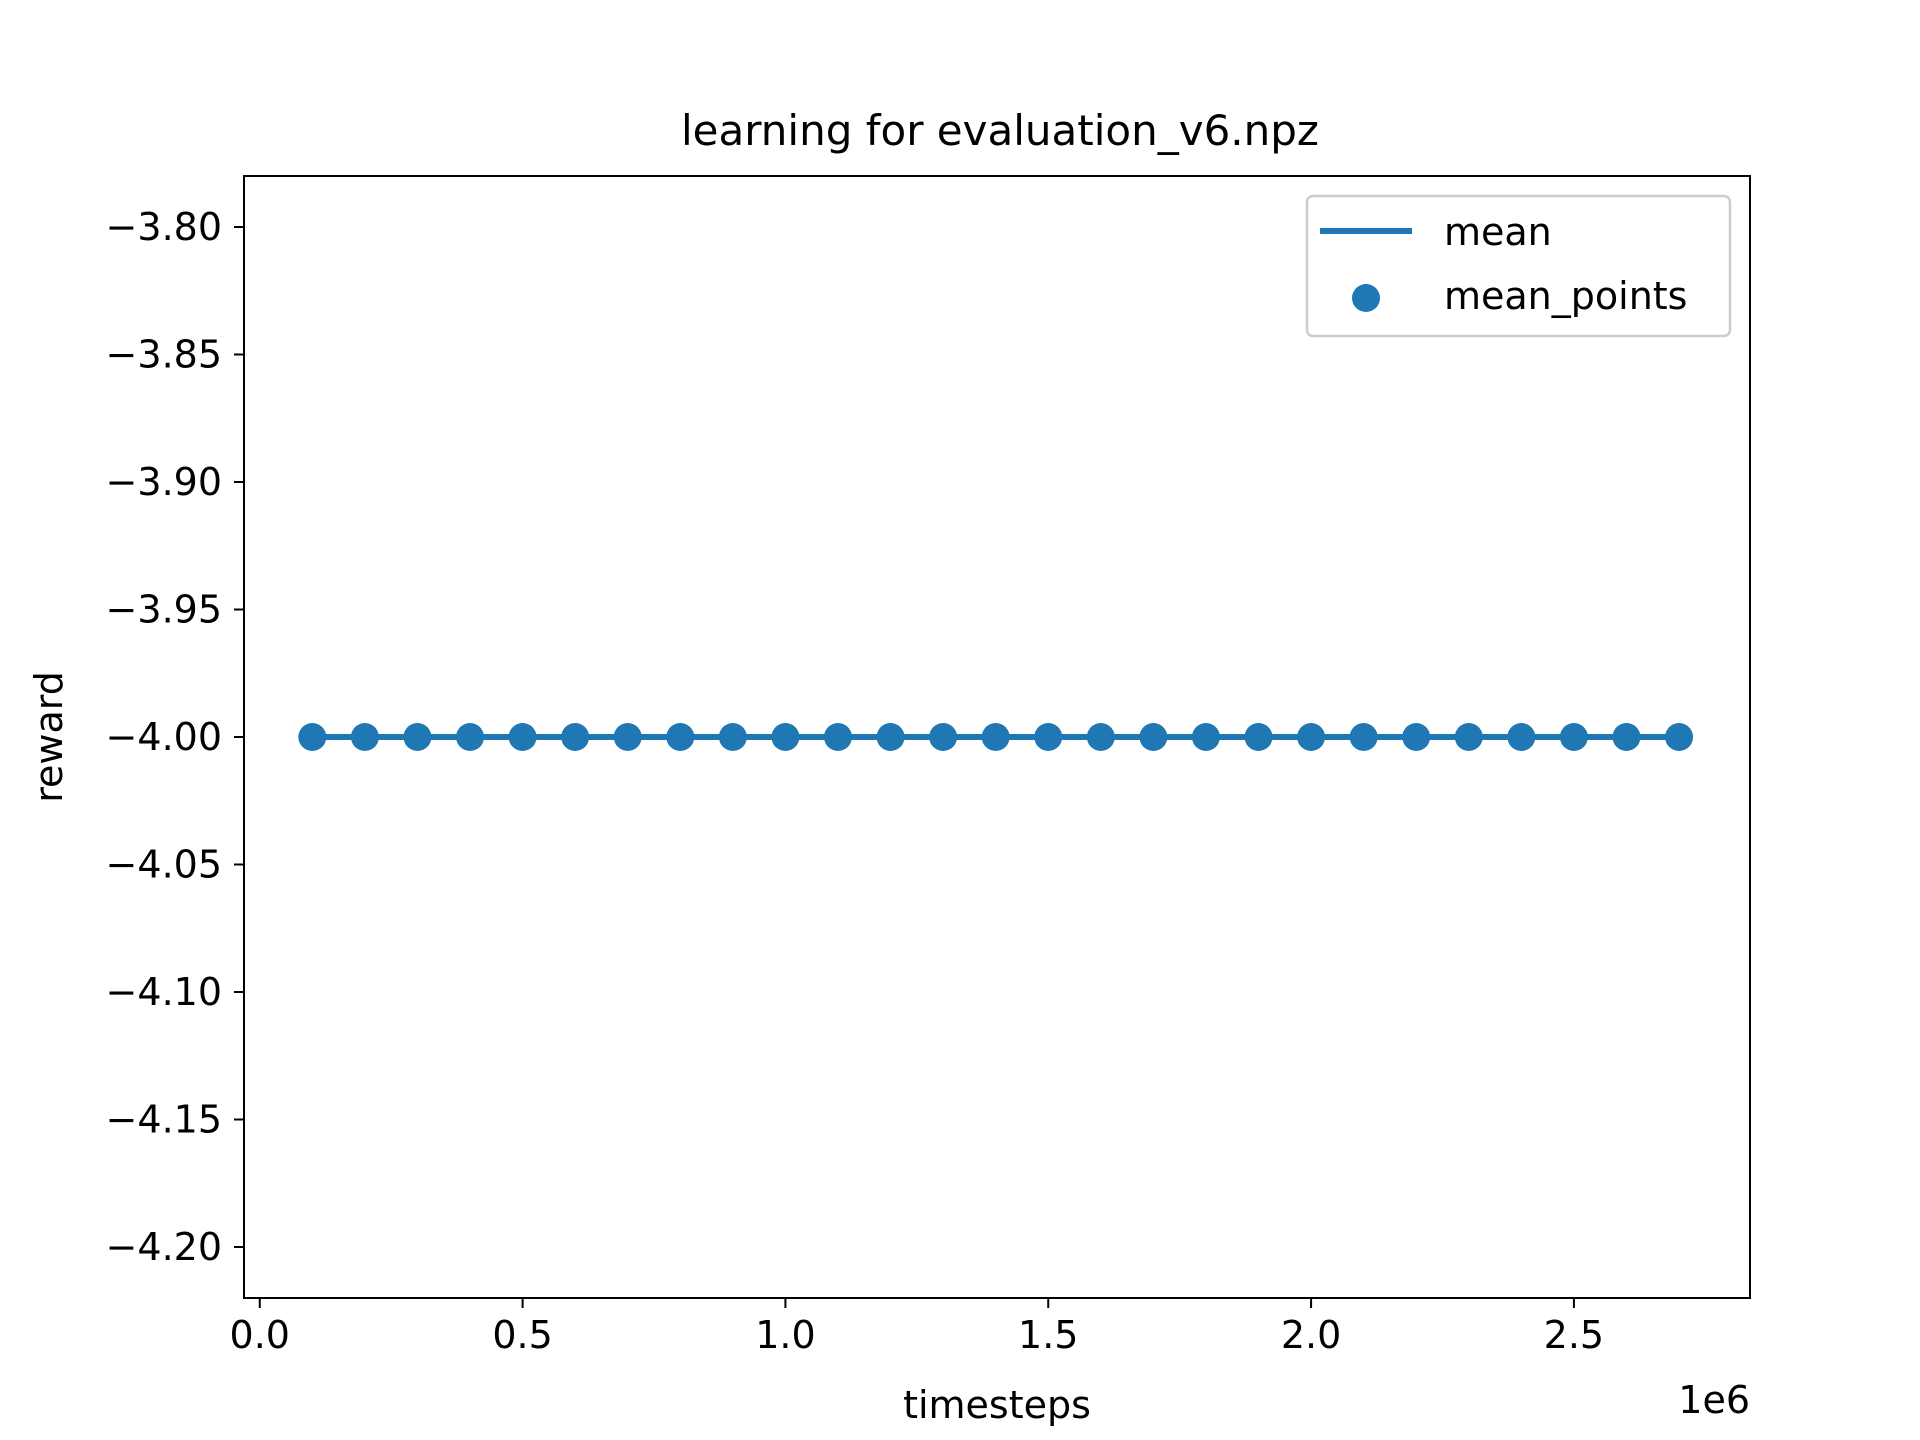 The image size is (1920, 1440). Describe the element at coordinates (1000, 130) in the screenshot. I see `chart-title: learning for evaluation_v6.npz` at that location.